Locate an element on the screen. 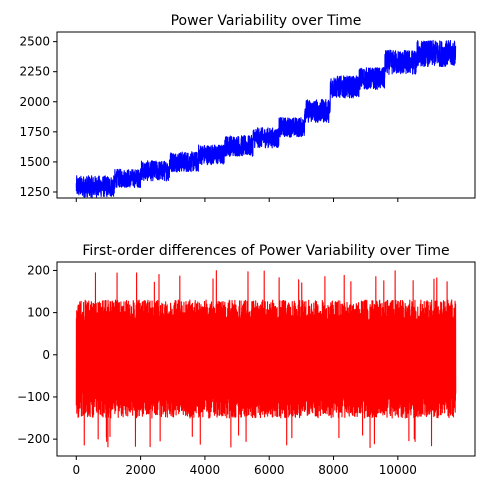 The width and height of the screenshot is (502, 494). y-tick-label: −200 is located at coordinates (33, 439).